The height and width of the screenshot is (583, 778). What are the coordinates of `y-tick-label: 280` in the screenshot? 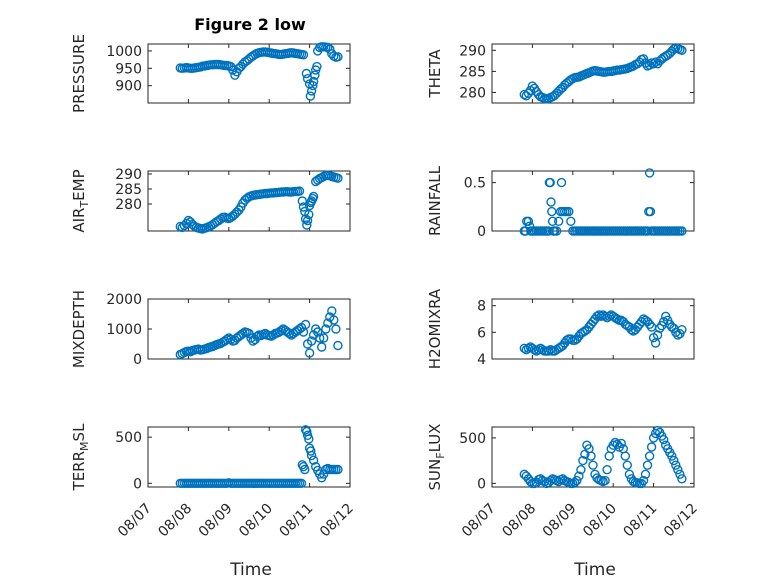 It's located at (128, 205).